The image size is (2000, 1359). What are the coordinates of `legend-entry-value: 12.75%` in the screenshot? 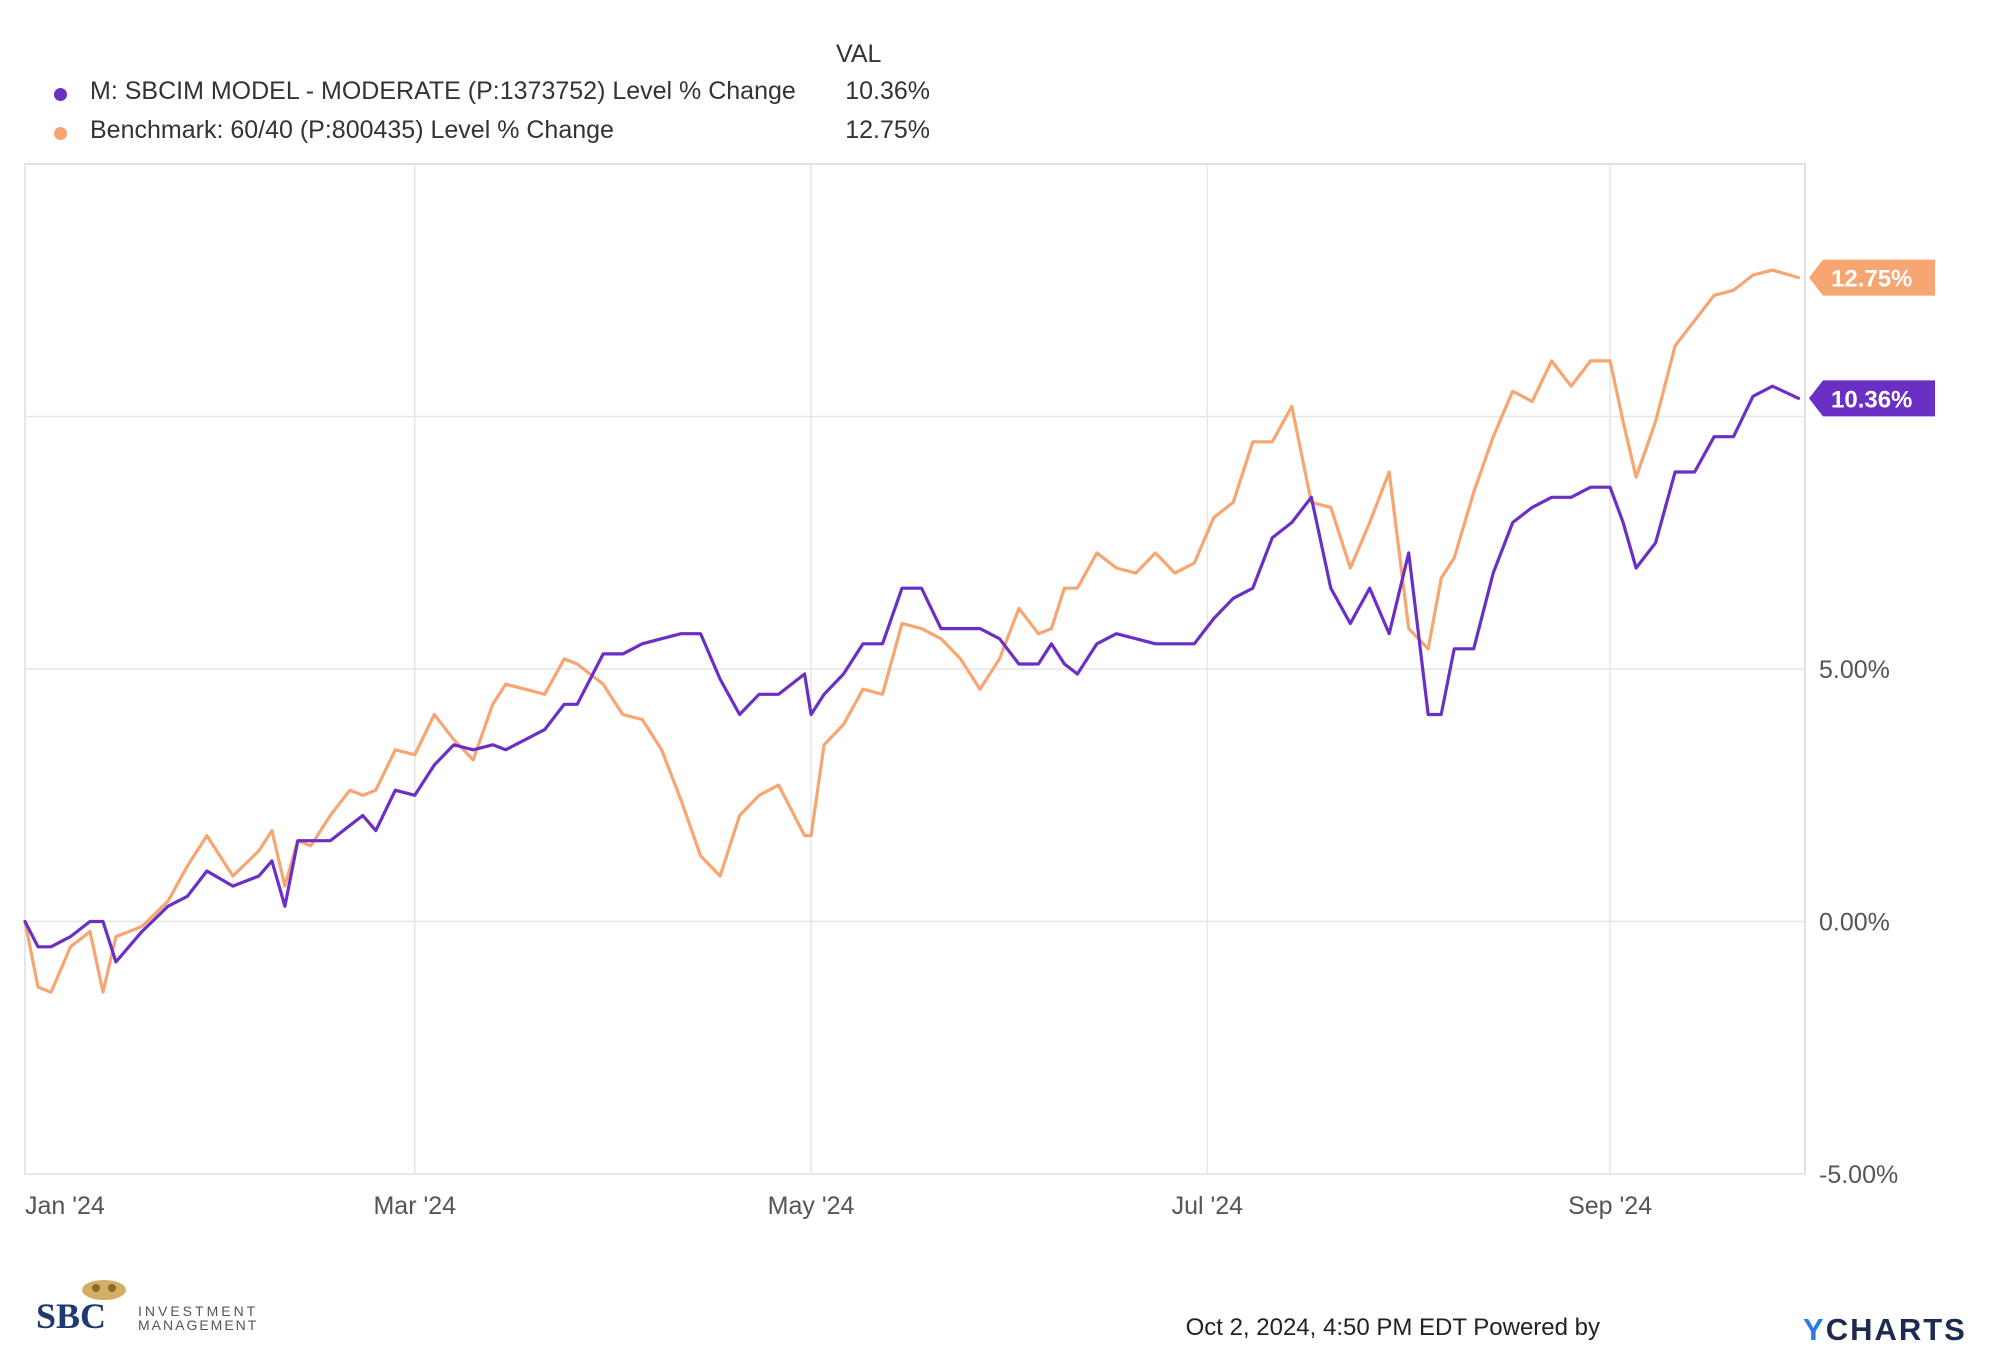 It's located at (887, 130).